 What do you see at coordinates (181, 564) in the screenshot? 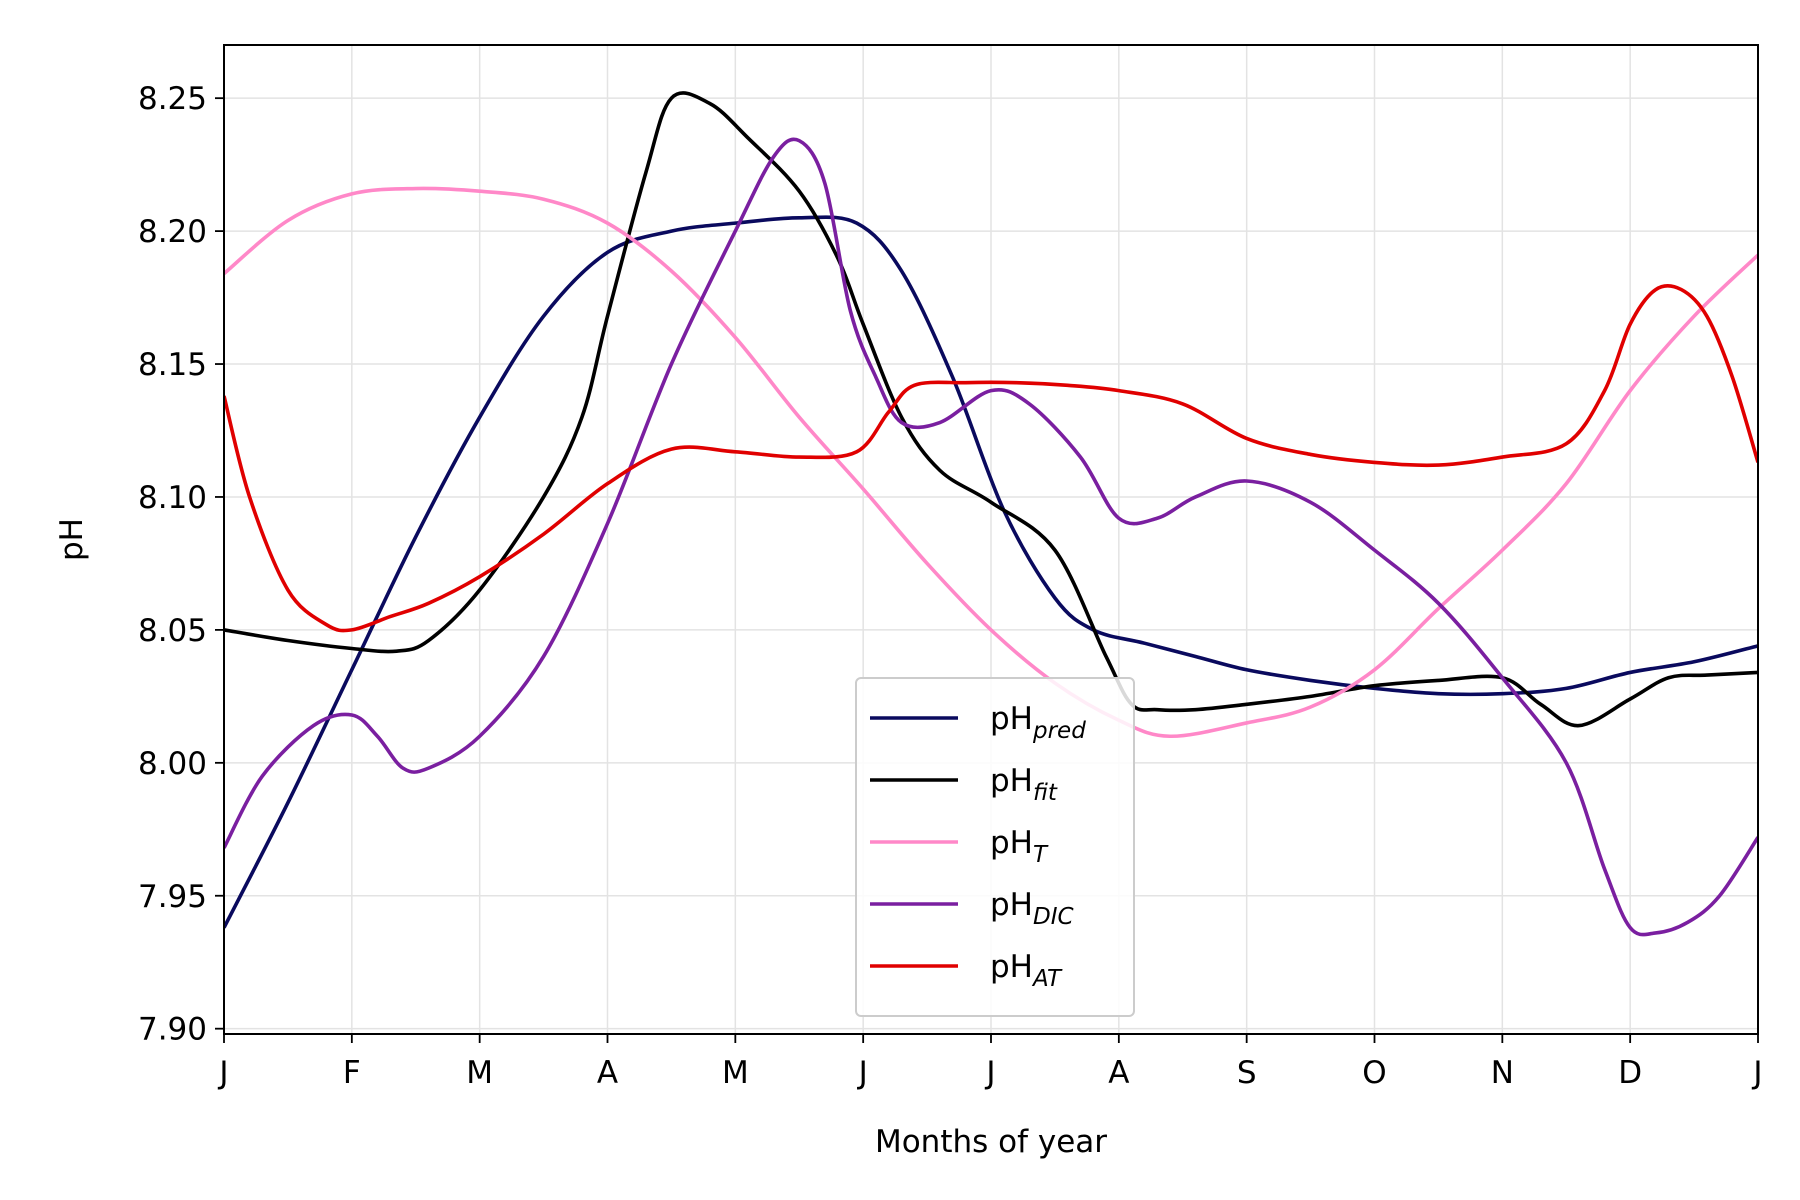
I see `y-axis: 7.90 7.95 8.00 8.05 8.10 8.15 8.20 8.25` at bounding box center [181, 564].